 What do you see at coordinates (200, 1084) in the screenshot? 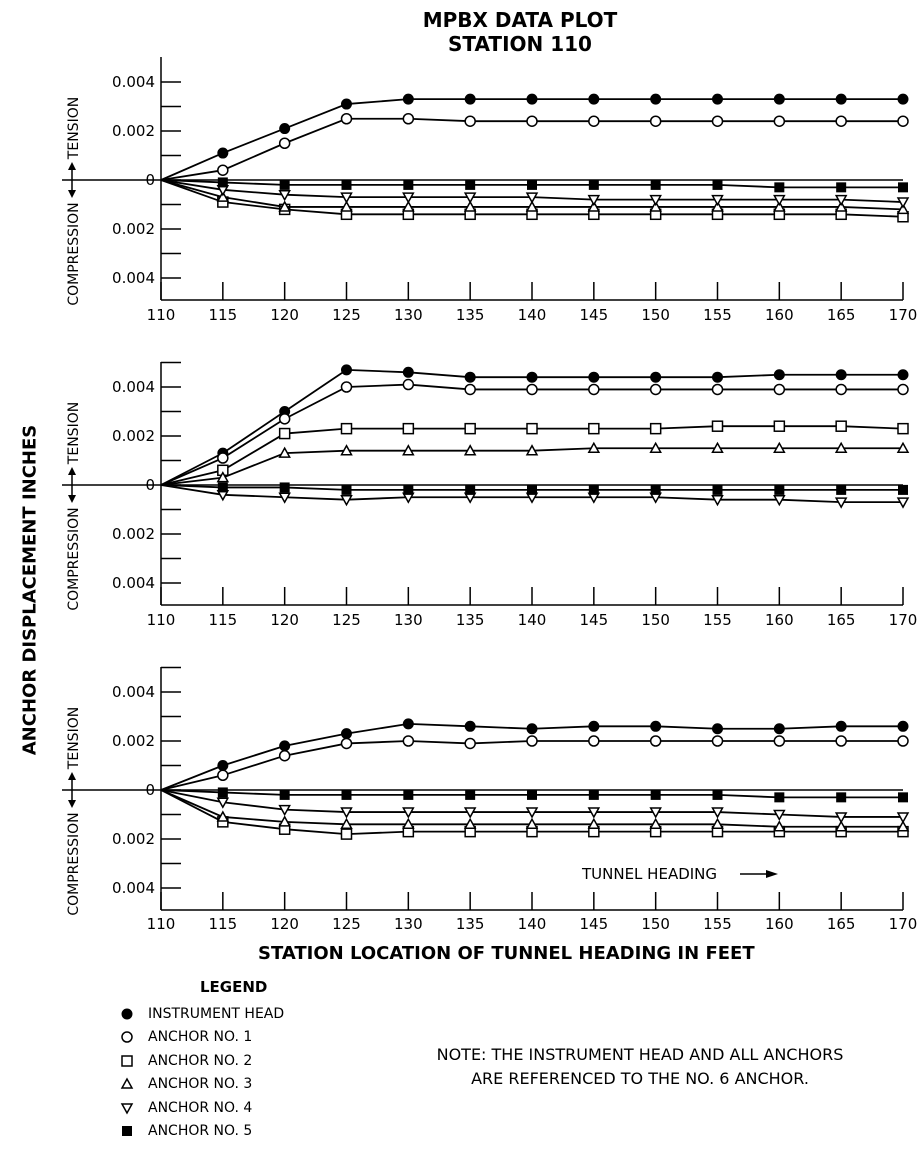
I see `legend-label: ANCHOR NO. 3` at bounding box center [200, 1084].